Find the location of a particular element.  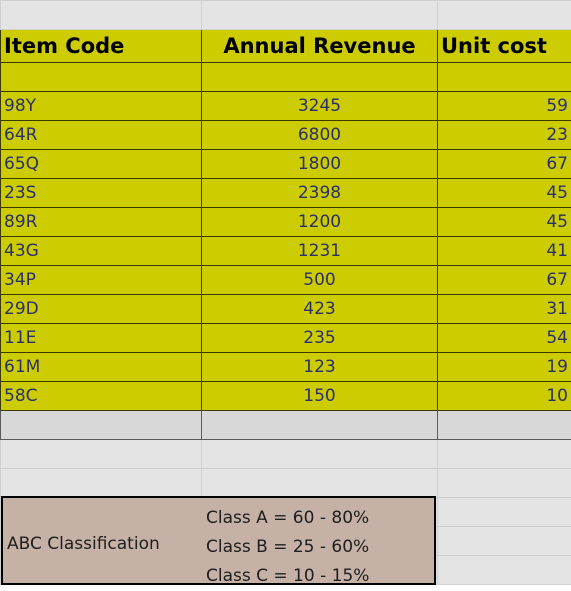

annual-revenue-cell: 3245 is located at coordinates (320, 106).